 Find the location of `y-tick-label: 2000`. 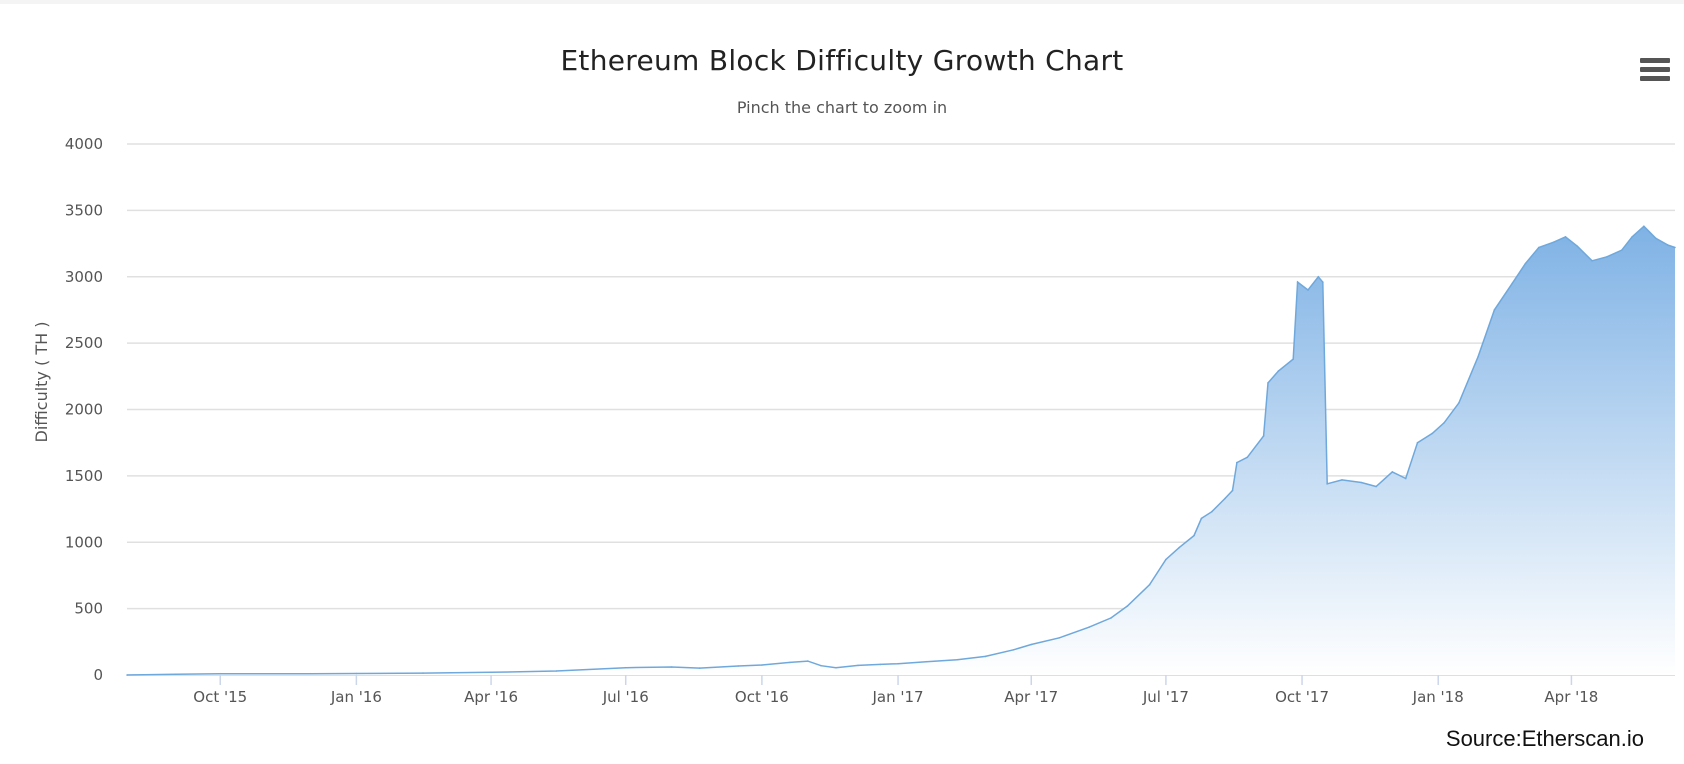

y-tick-label: 2000 is located at coordinates (84, 410).